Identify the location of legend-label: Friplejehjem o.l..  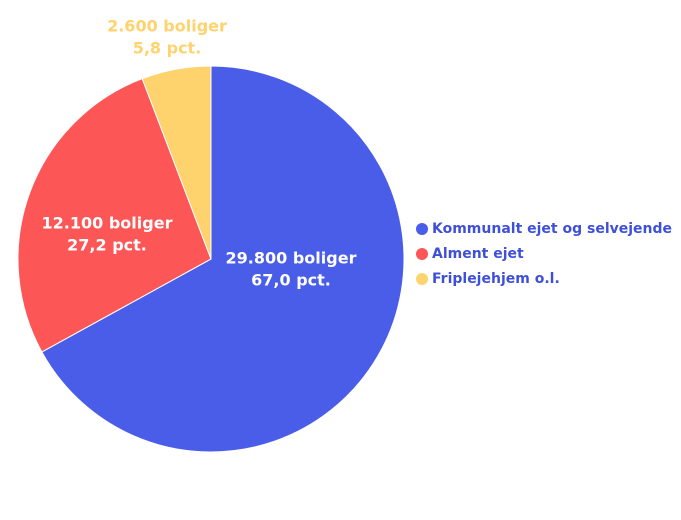
(496, 279).